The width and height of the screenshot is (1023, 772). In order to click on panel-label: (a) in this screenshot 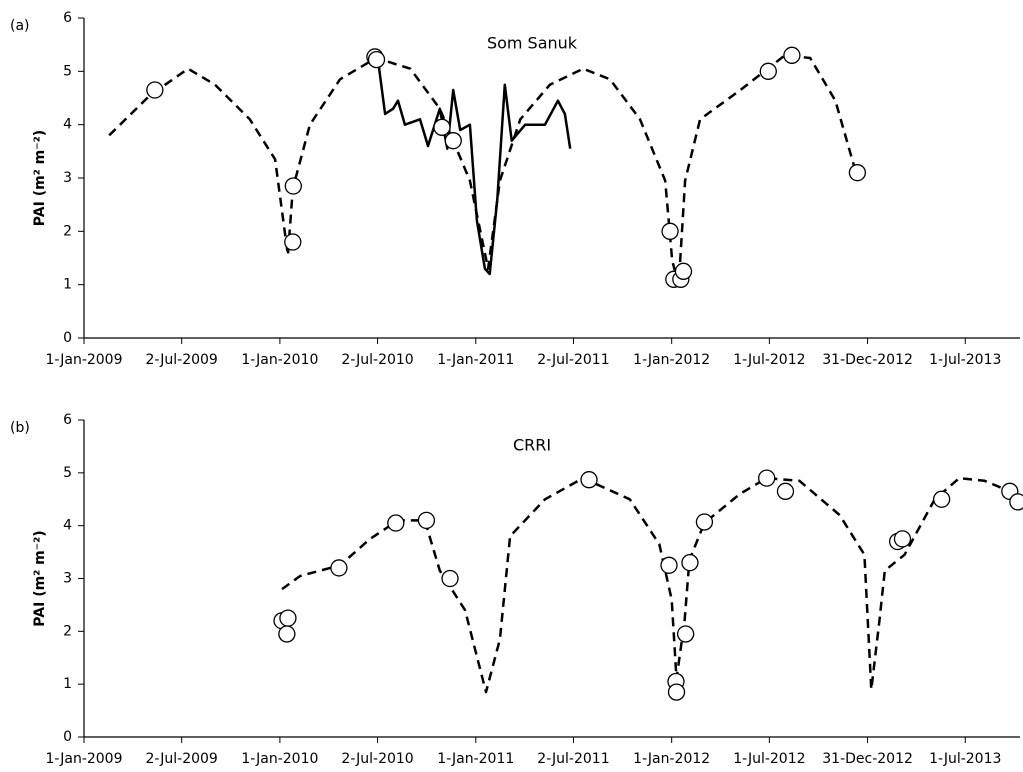, I will do `click(20, 26)`.